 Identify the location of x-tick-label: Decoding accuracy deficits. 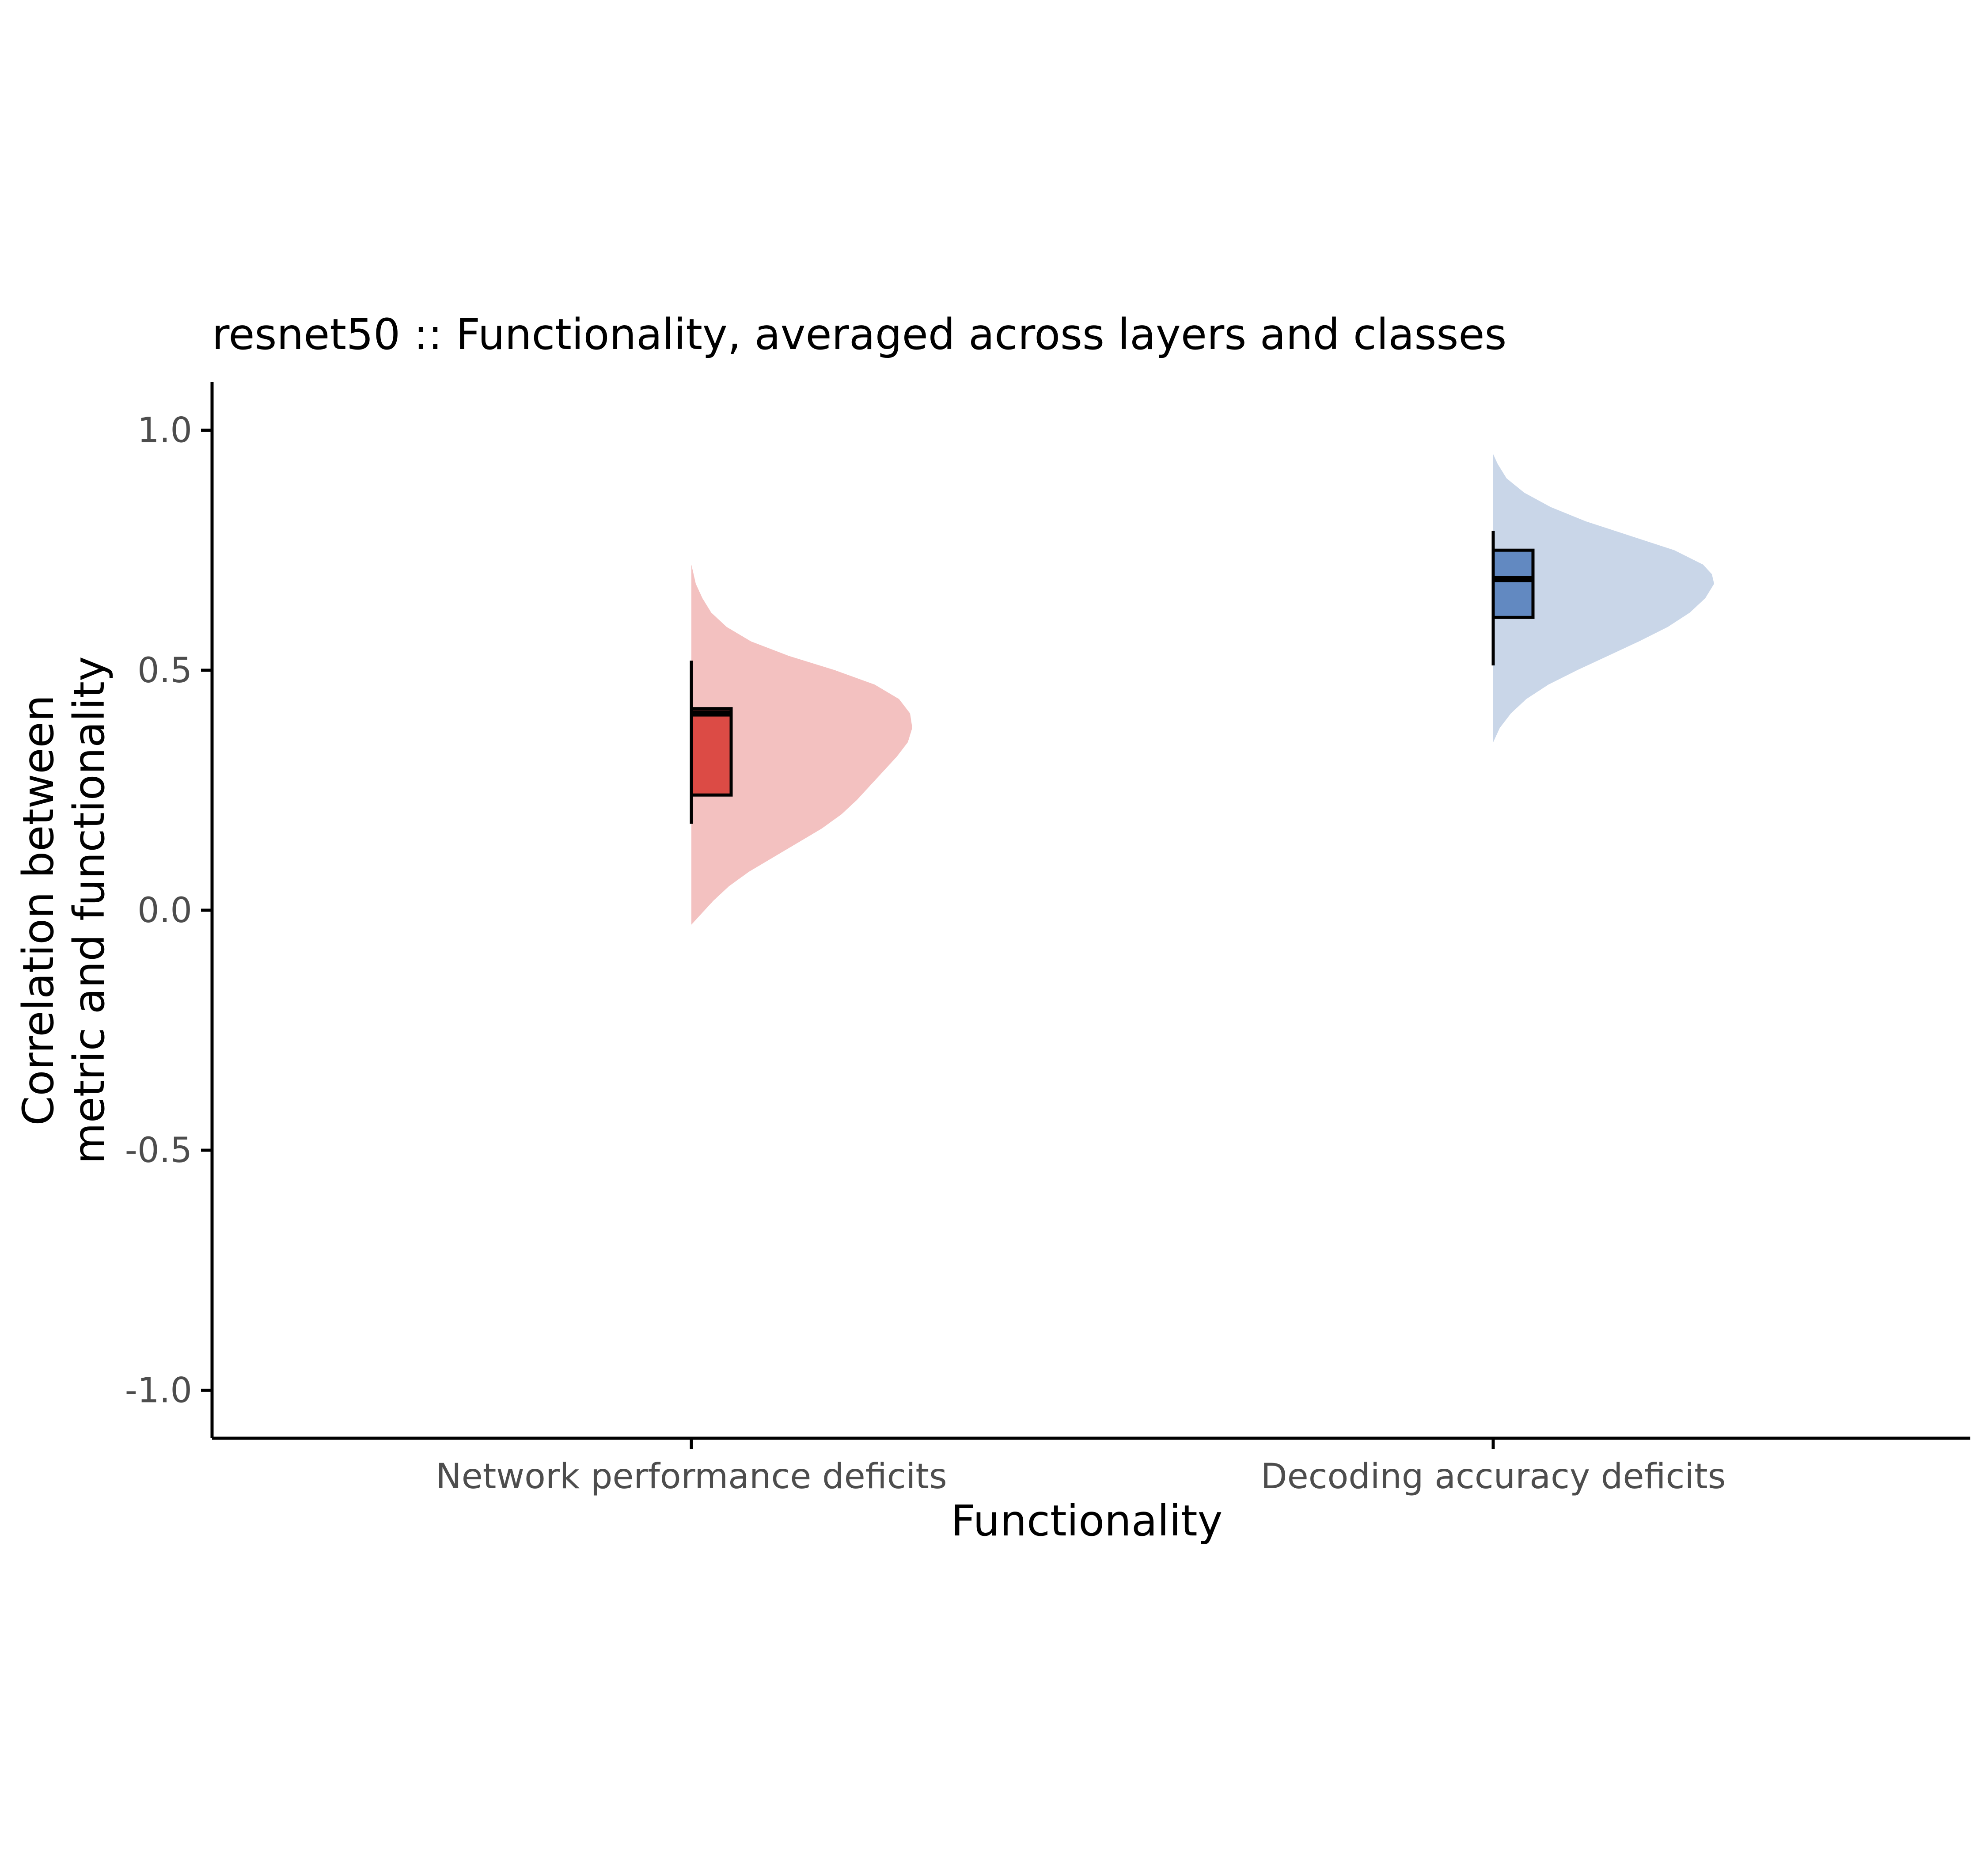
(1493, 1477).